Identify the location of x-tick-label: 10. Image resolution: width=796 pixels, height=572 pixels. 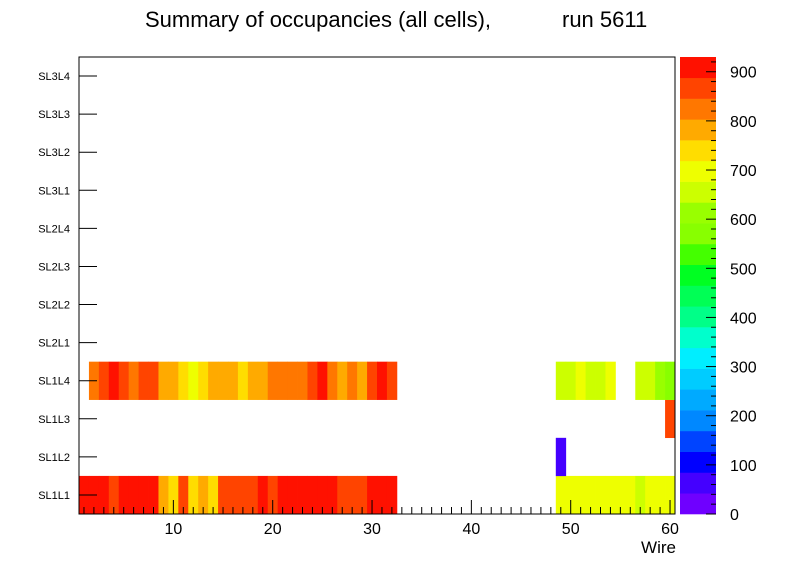
(173, 529).